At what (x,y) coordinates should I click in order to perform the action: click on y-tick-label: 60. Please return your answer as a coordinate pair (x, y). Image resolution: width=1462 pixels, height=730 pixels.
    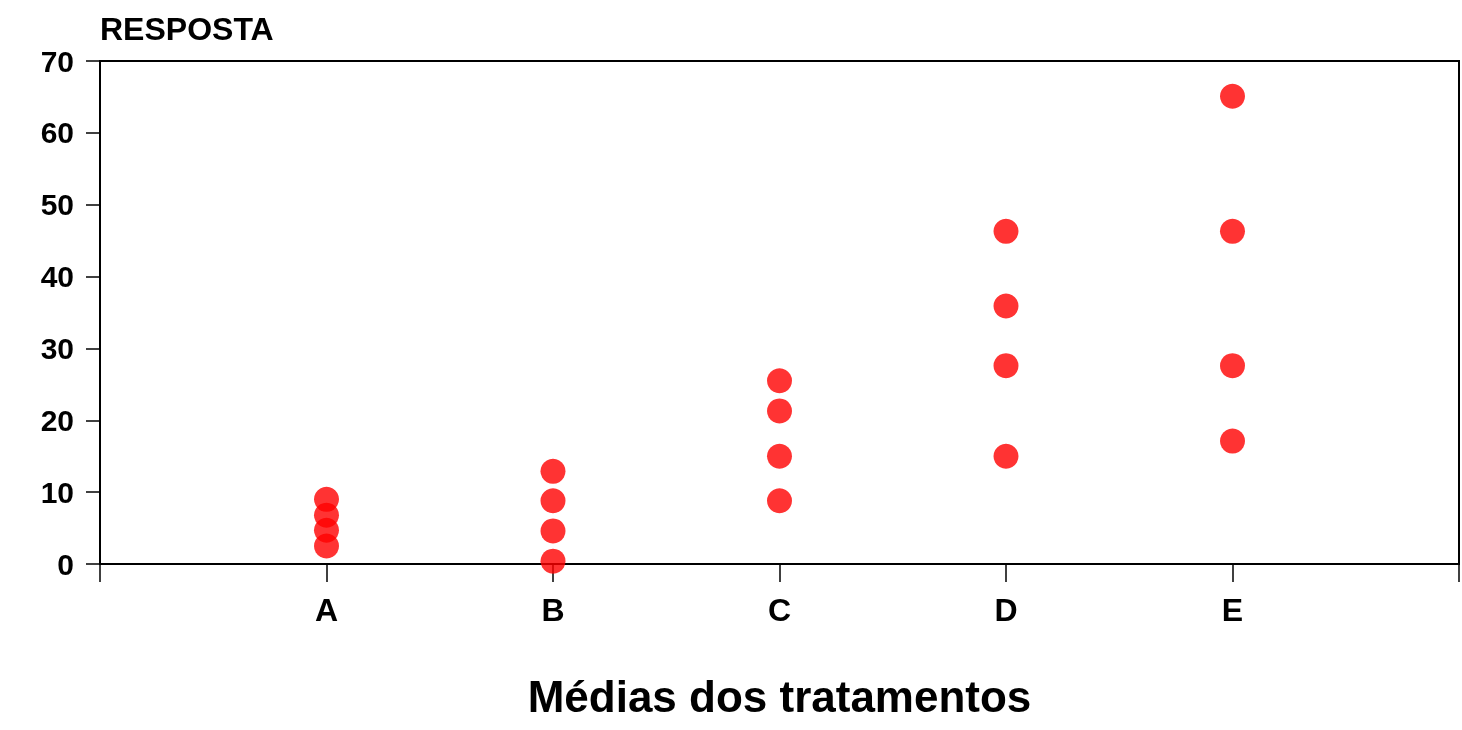
    Looking at the image, I should click on (57, 133).